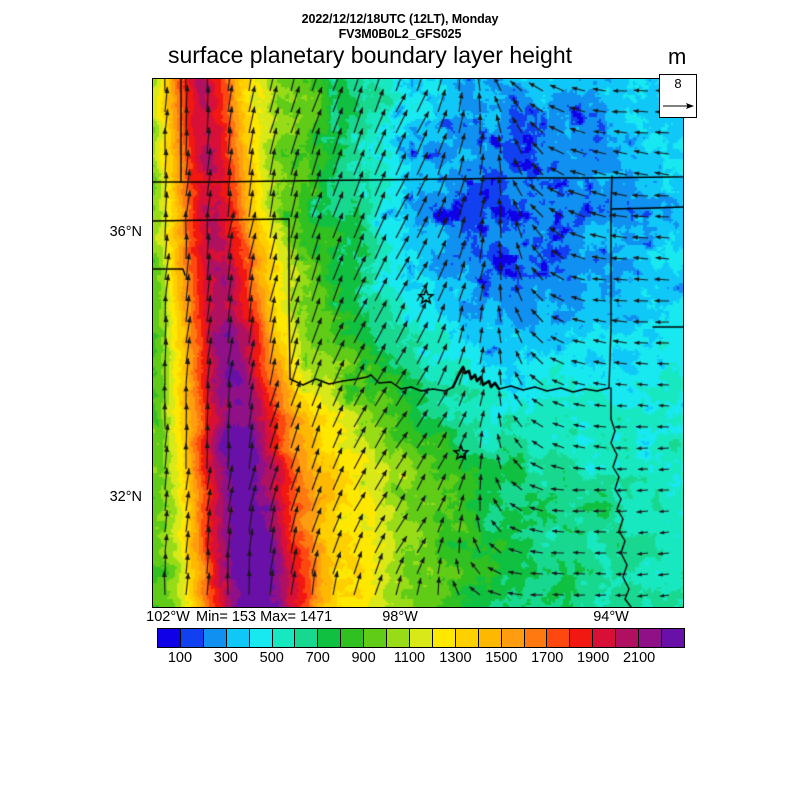 This screenshot has height=800, width=800. I want to click on colorbar-tick-label: 1900, so click(593, 658).